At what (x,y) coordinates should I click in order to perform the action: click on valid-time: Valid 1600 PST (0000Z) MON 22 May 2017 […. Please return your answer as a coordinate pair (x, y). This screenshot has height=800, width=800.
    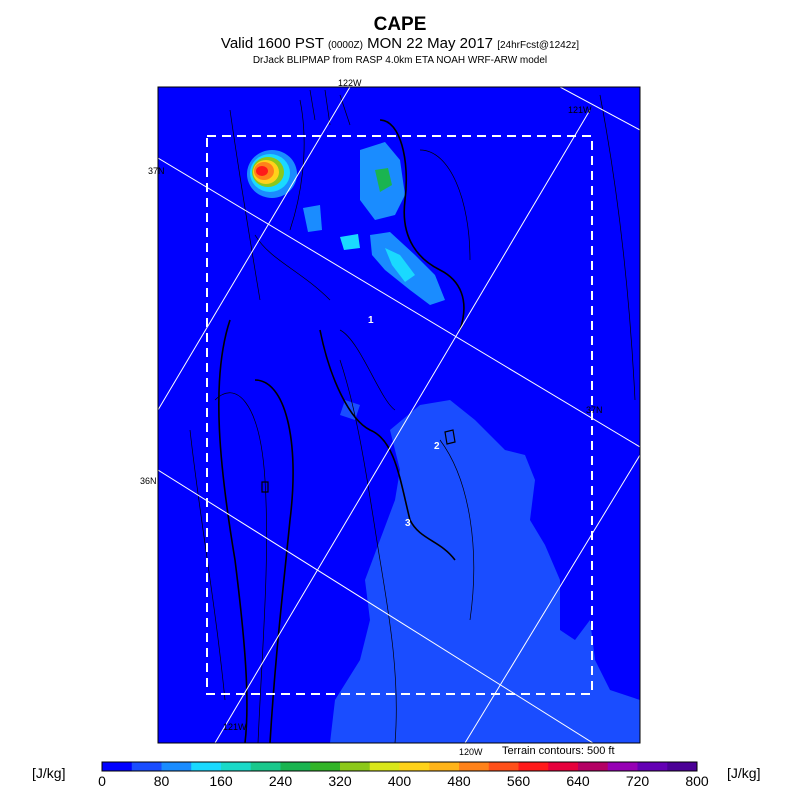
    Looking at the image, I should click on (400, 43).